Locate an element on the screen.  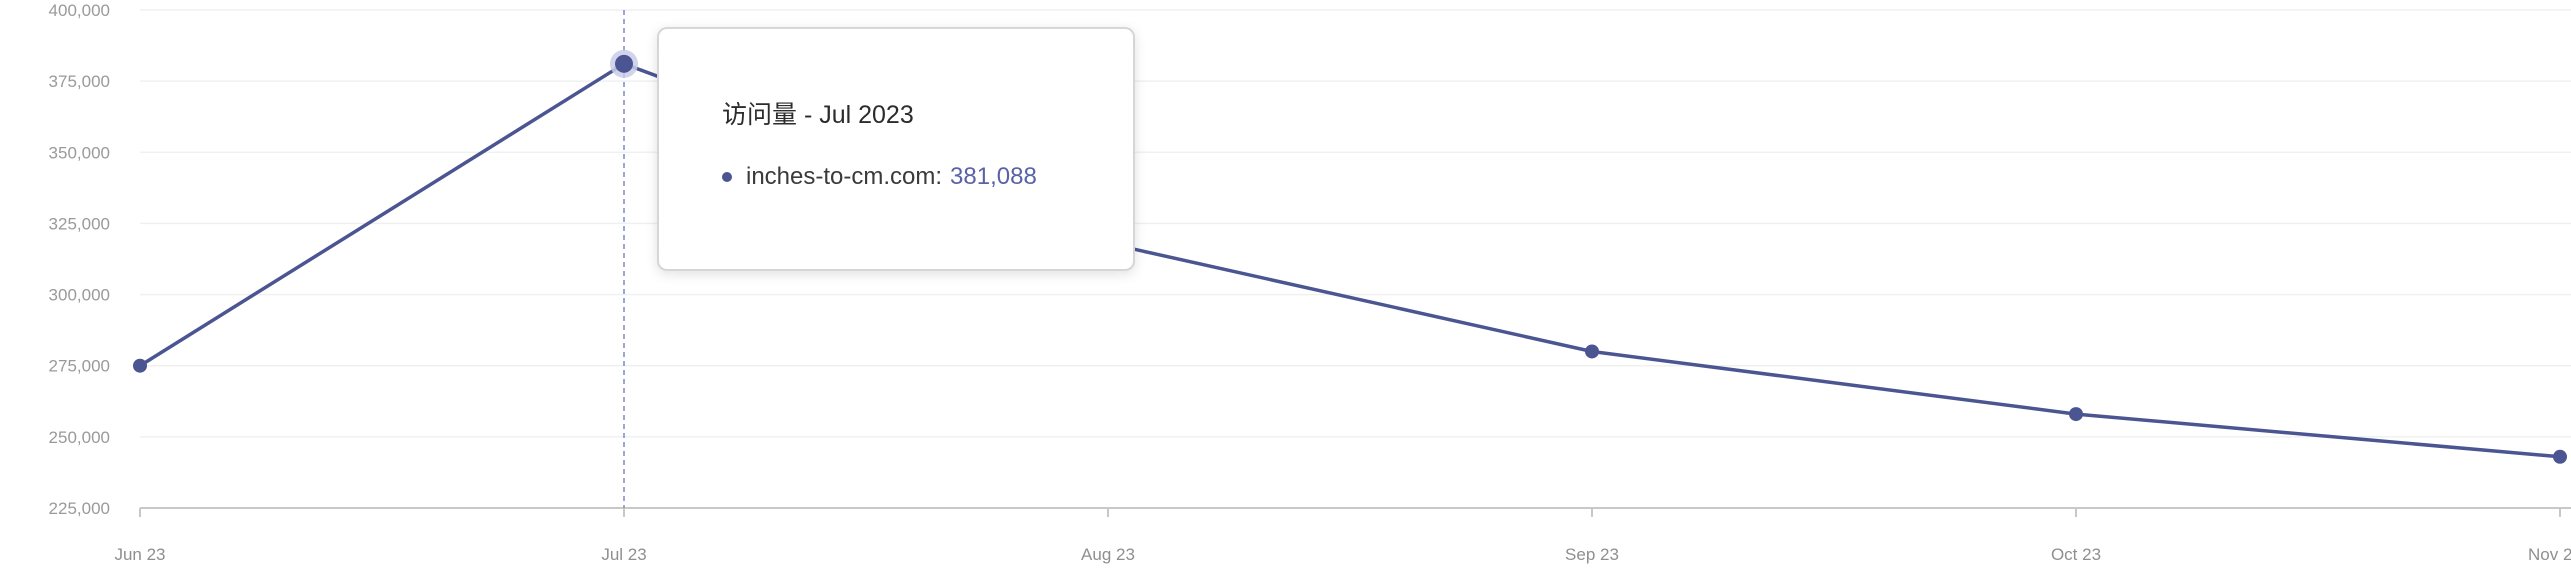
x-axis-ticks: Jun 23 Jul 23 Aug 23 Sep 23 Oct 23 Nov 23 is located at coordinates (1342, 536).